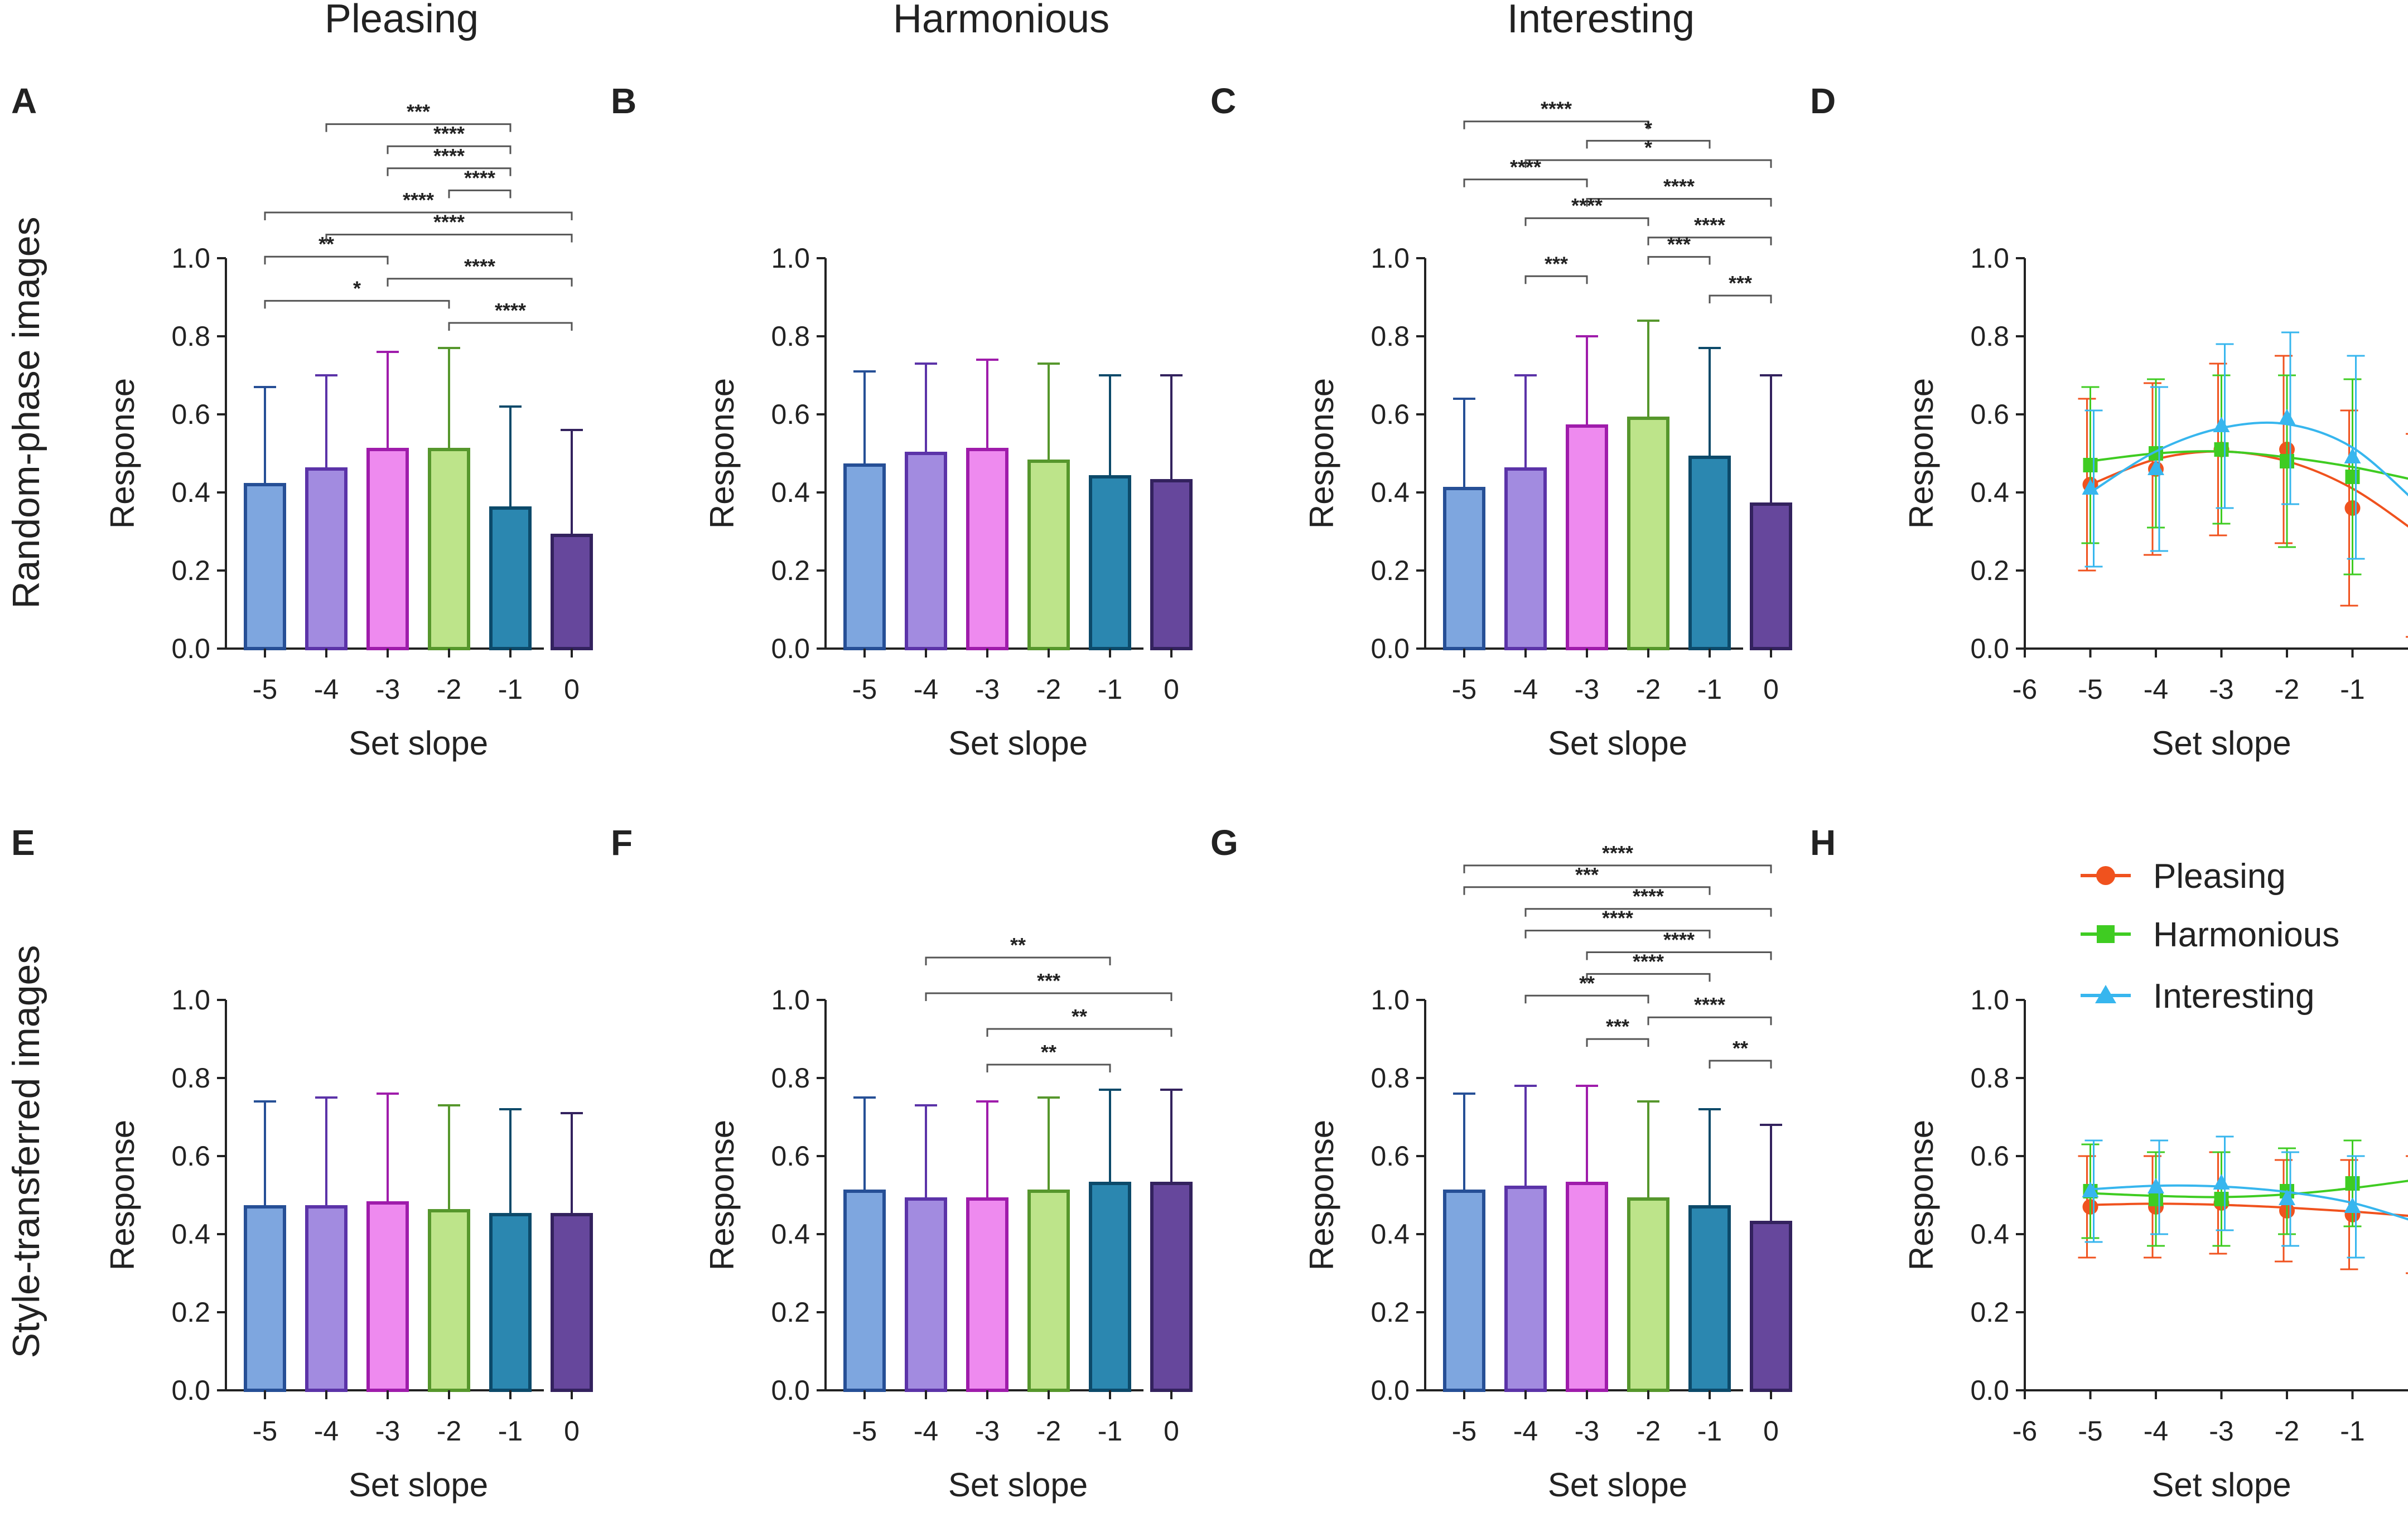 The height and width of the screenshot is (1513, 2408). Describe the element at coordinates (790, 414) in the screenshot. I see `y-tick-label: 0.6` at that location.